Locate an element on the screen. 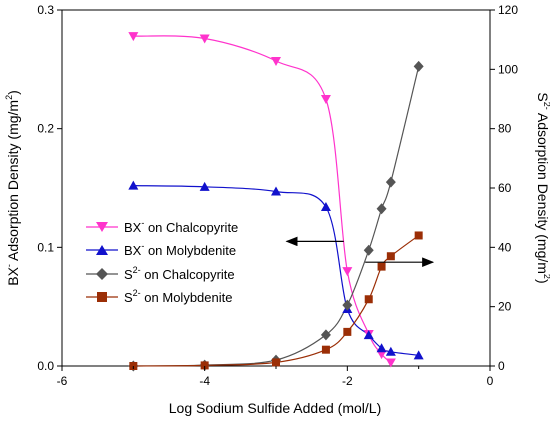 The image size is (550, 424). x-axis-title: Log Sodium Sulfide Added (mol/L) is located at coordinates (275, 408).